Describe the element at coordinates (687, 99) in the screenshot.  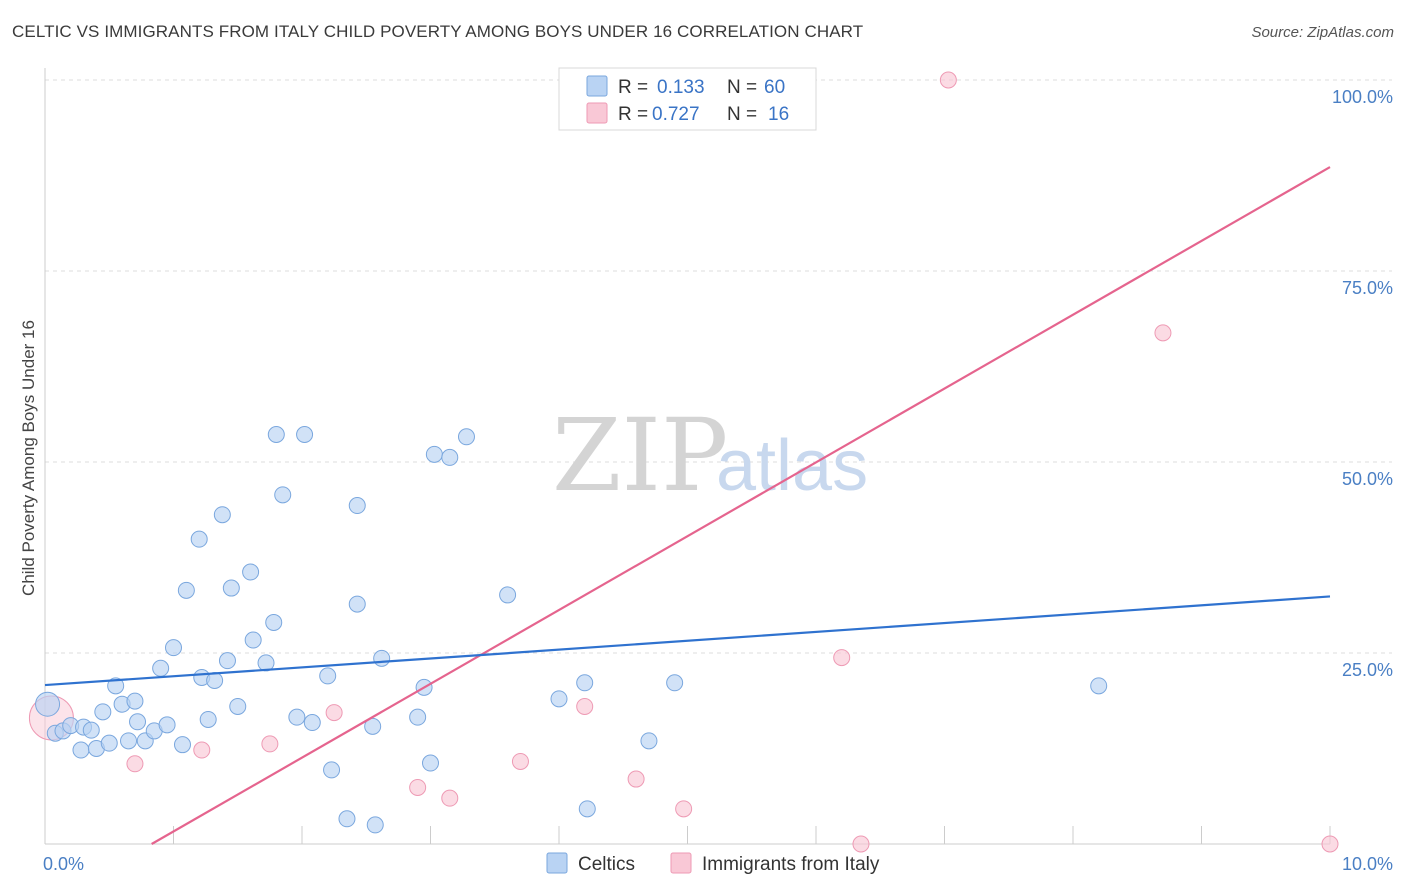
I see `correlation-legend: R = 0.133 N = 60 R = 0.727 N = 16` at that location.